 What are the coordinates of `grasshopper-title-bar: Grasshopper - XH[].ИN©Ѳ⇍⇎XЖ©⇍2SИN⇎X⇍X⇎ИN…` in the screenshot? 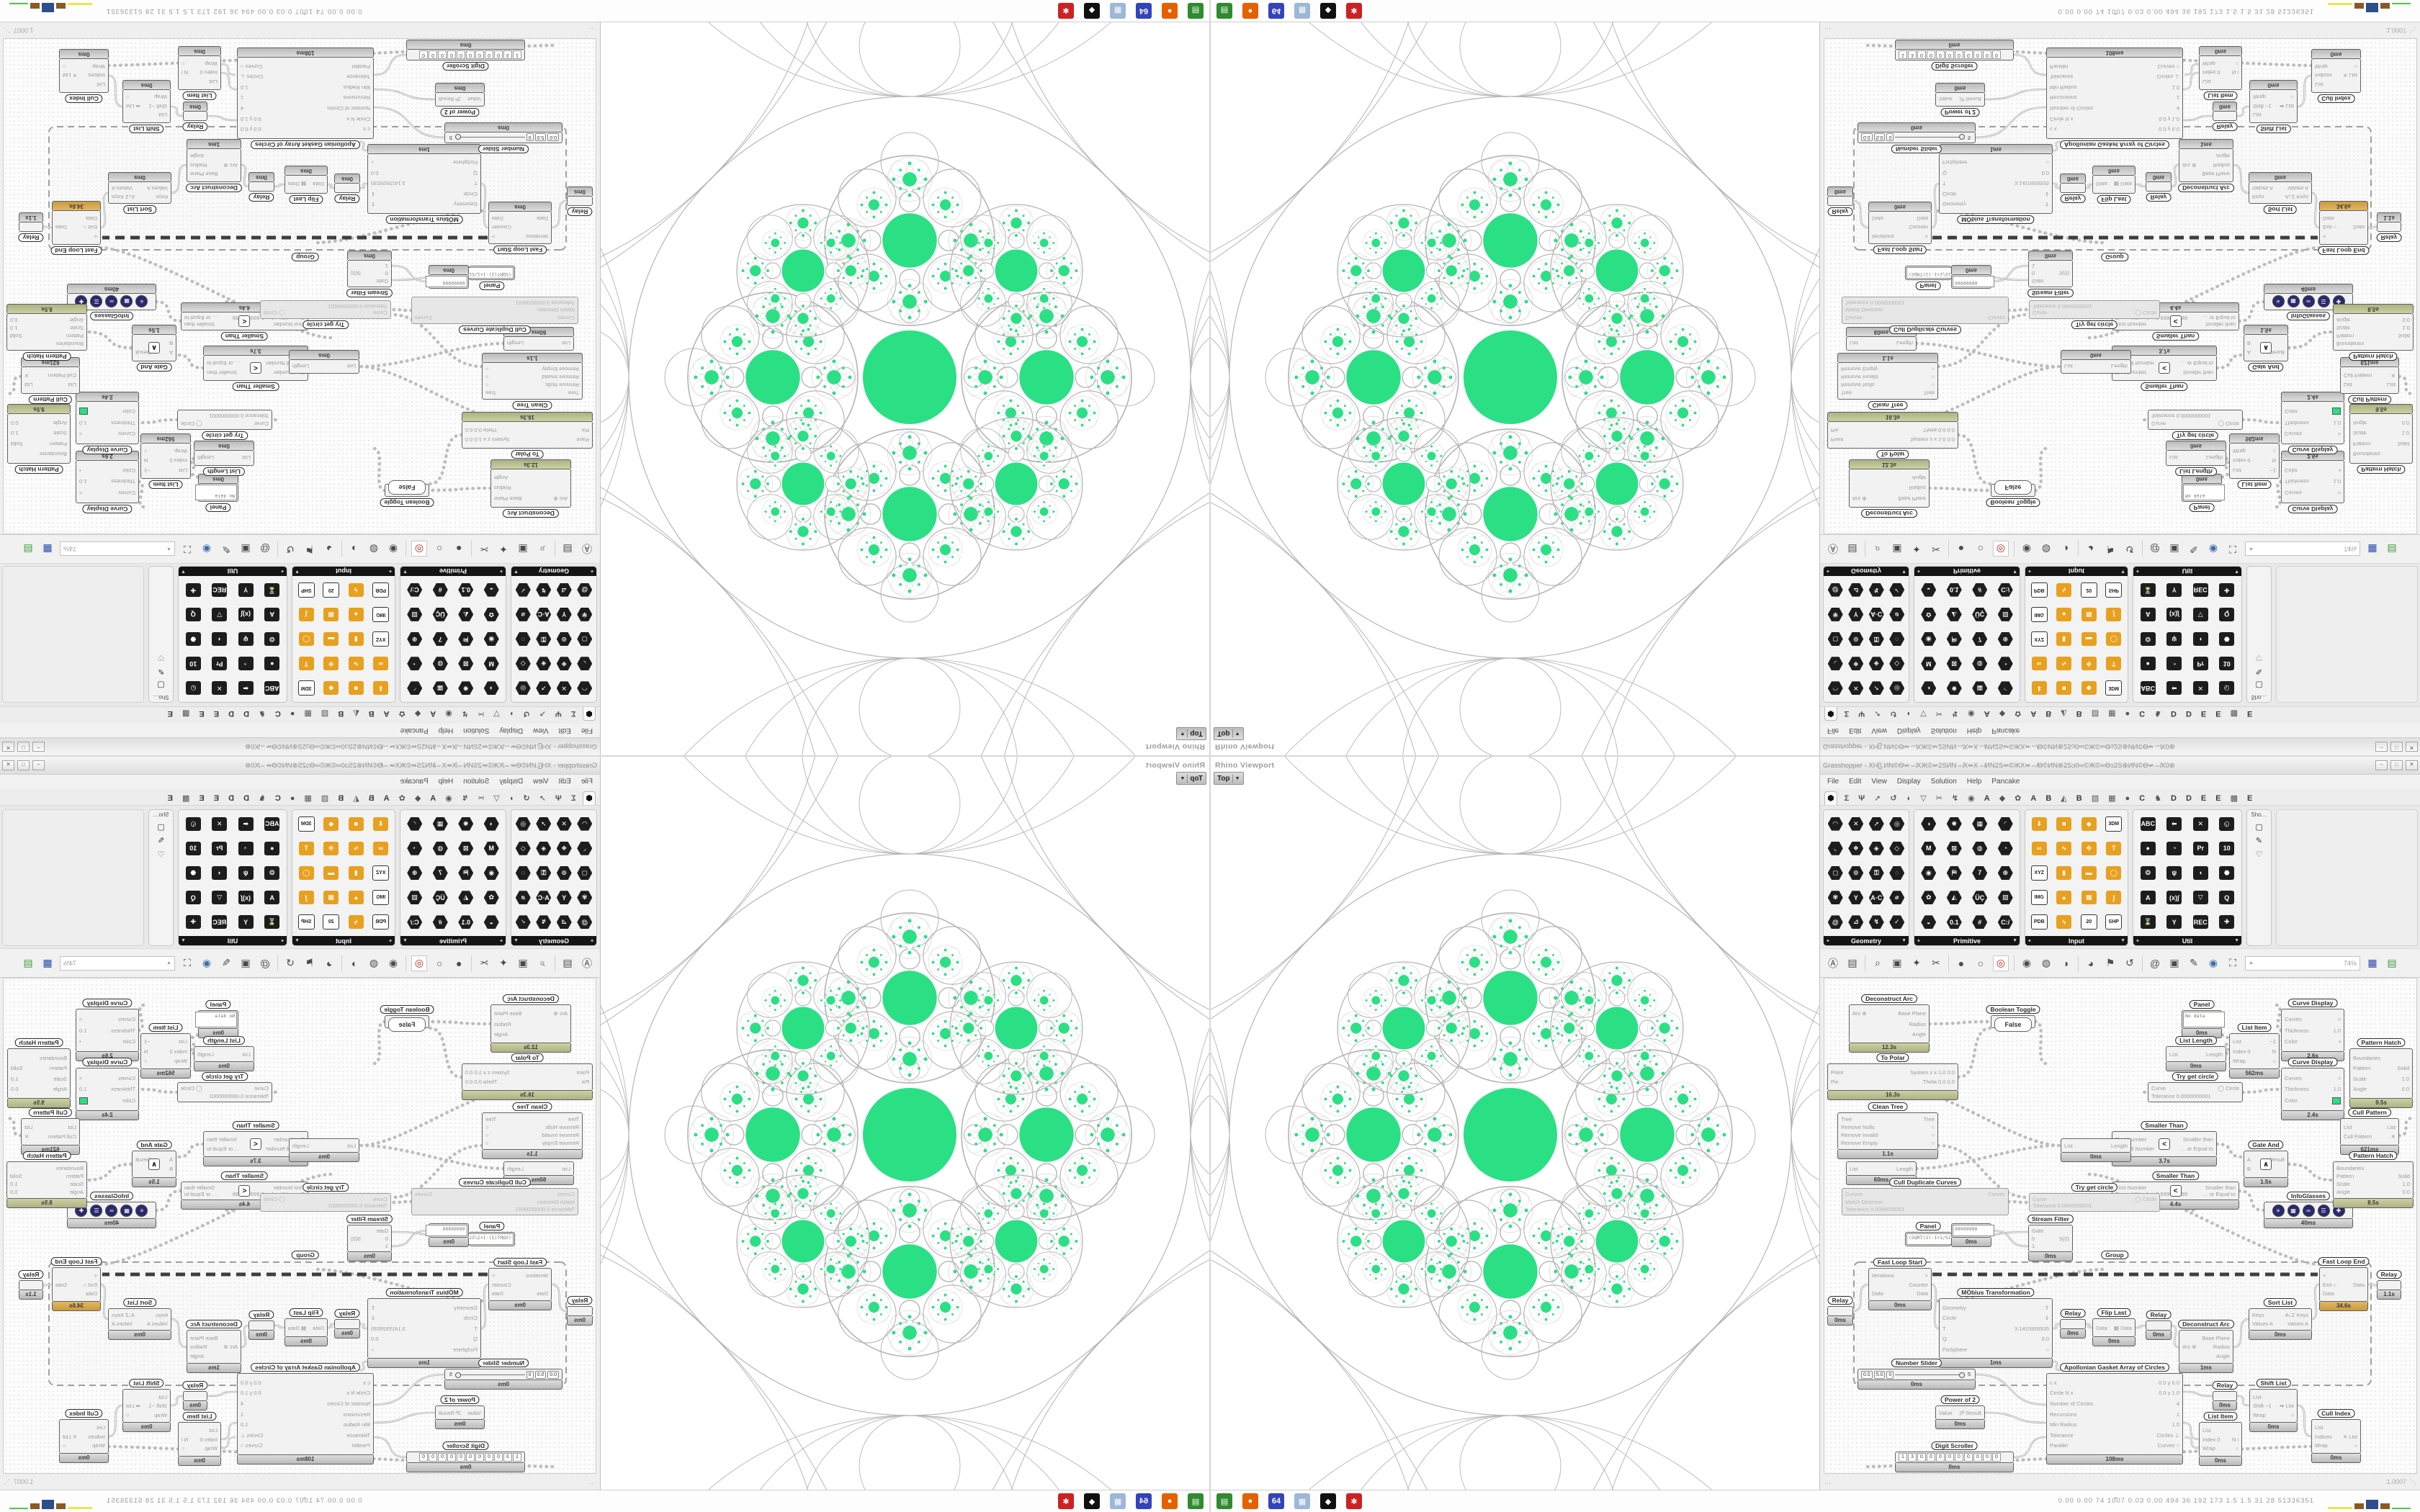 It's located at (2120, 766).